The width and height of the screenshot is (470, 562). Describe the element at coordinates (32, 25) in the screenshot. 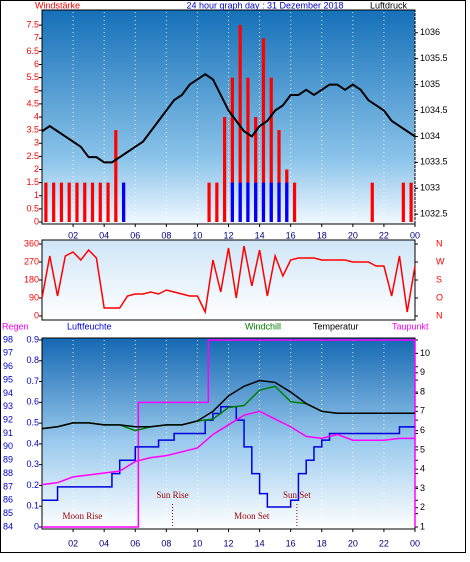

I see `yticks-label: 7.5` at that location.